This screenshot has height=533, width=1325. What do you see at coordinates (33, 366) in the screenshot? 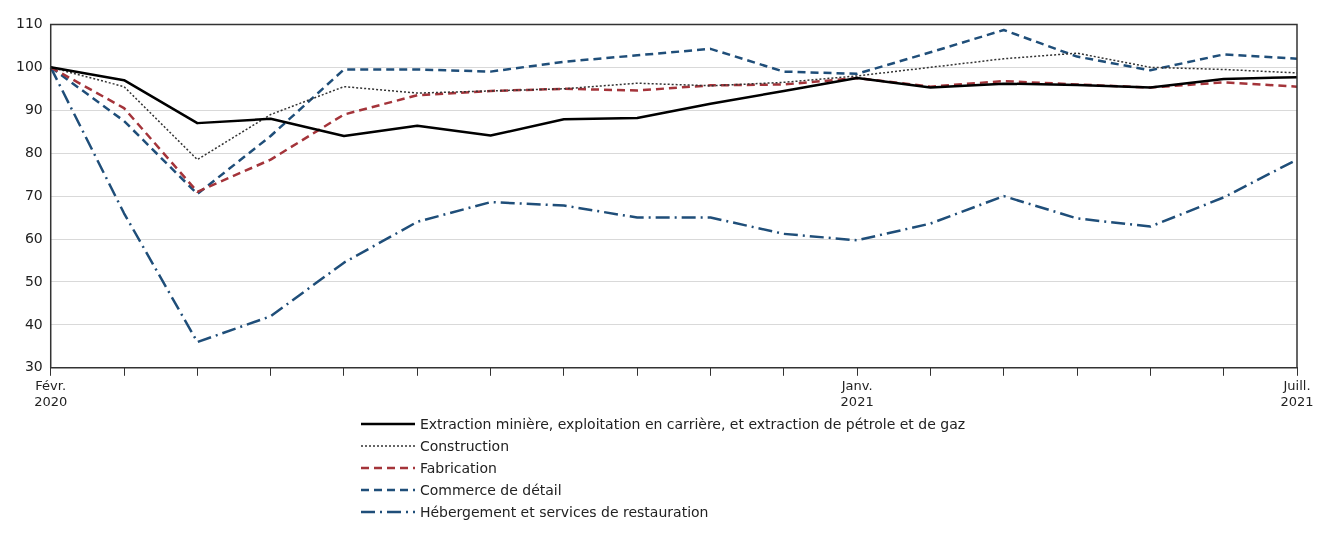
I see `y-tick-label: 30` at bounding box center [33, 366].